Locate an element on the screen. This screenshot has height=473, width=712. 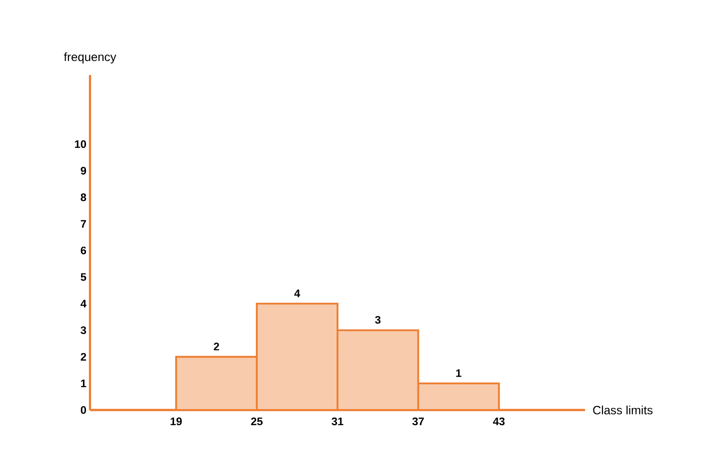
y-tick-label: 9 is located at coordinates (83, 170).